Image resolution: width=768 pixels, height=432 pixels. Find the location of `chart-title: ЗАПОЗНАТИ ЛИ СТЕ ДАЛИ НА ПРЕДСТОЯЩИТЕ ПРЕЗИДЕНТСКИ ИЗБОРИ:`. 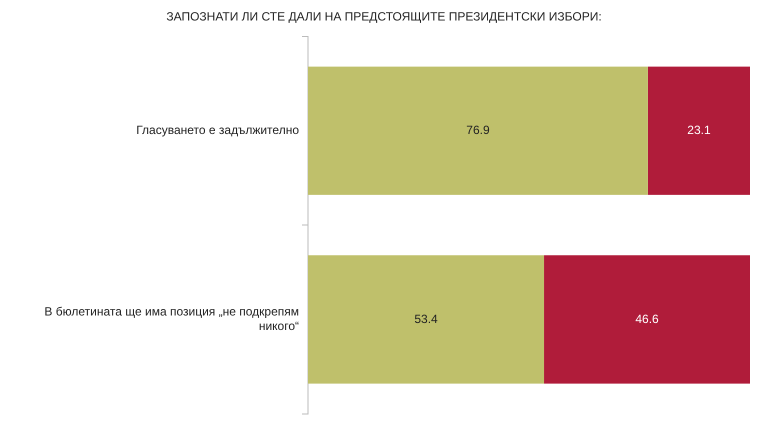

chart-title: ЗАПОЗНАТИ ЛИ СТЕ ДАЛИ НА ПРЕДСТОЯЩИТЕ ПРЕЗИДЕНТСКИ ИЗБОРИ: is located at coordinates (384, 17).